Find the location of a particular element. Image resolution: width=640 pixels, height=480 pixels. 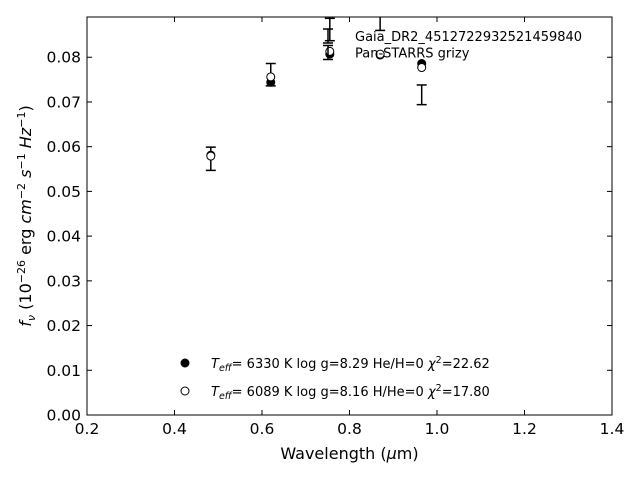

y-tick-label: 0.06 is located at coordinates (63, 147).